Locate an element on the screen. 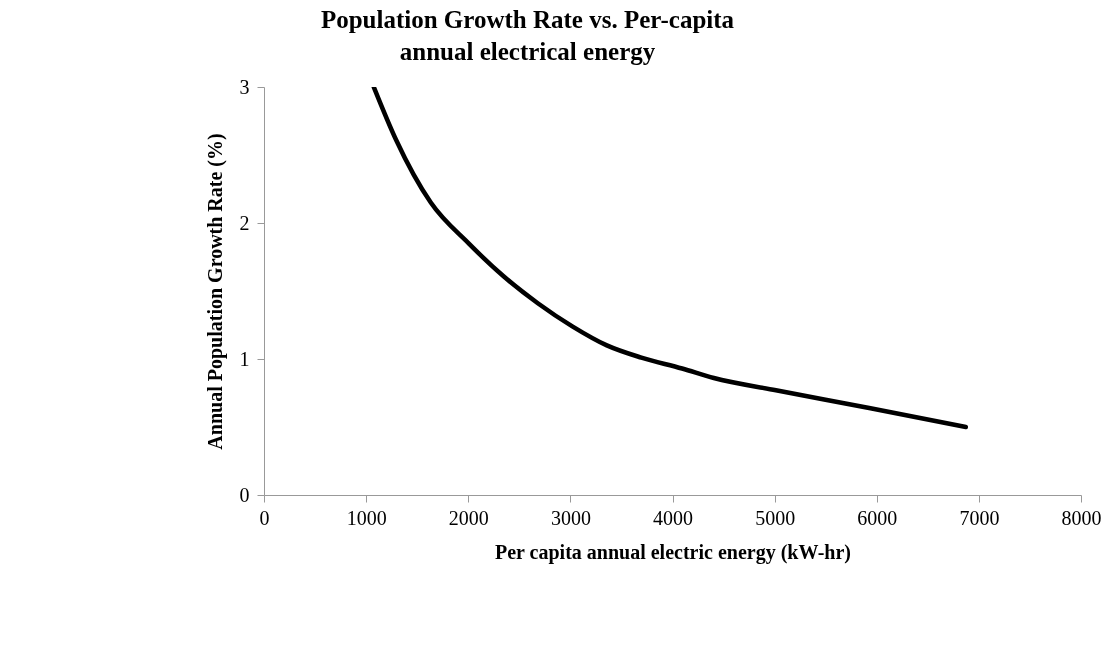 The height and width of the screenshot is (660, 1103). x-tick-label: 4000 is located at coordinates (673, 517).